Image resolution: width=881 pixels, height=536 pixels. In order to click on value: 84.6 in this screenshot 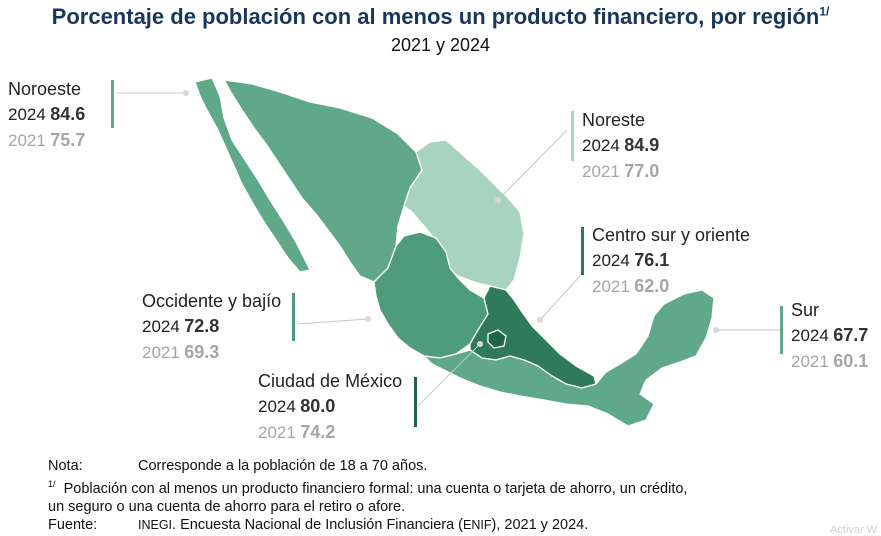, I will do `click(68, 114)`.